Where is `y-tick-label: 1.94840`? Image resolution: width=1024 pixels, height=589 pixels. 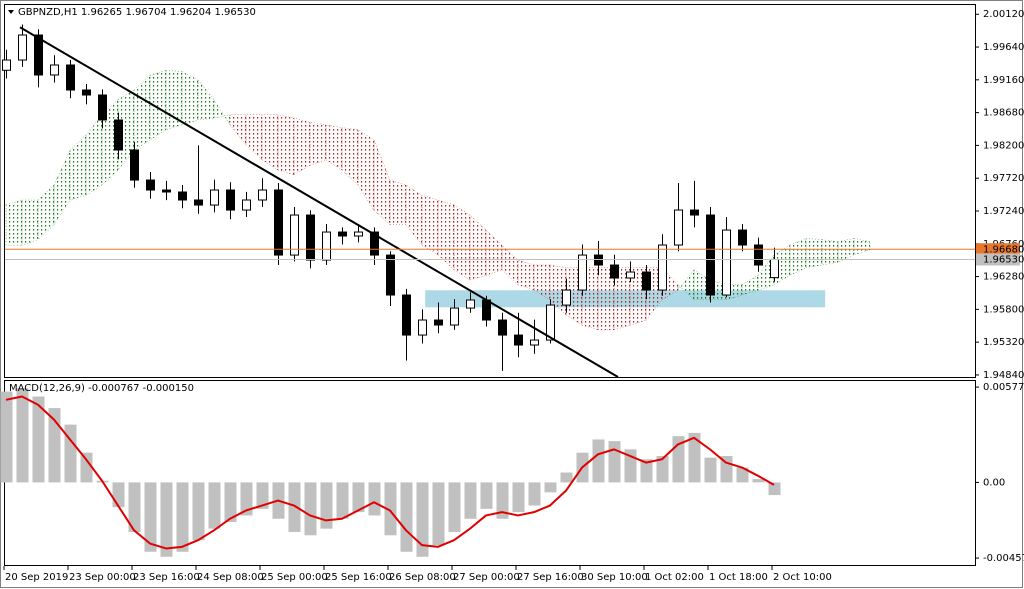 y-tick-label: 1.94840 is located at coordinates (1003, 375).